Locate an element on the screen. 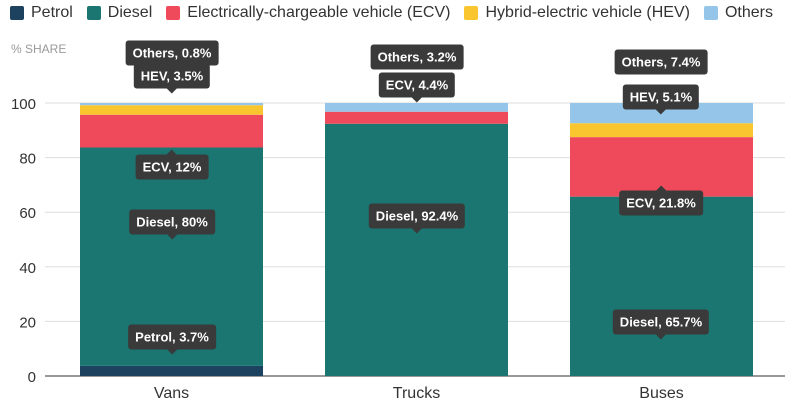 This screenshot has height=407, width=785. legend-label: Others is located at coordinates (748, 12).